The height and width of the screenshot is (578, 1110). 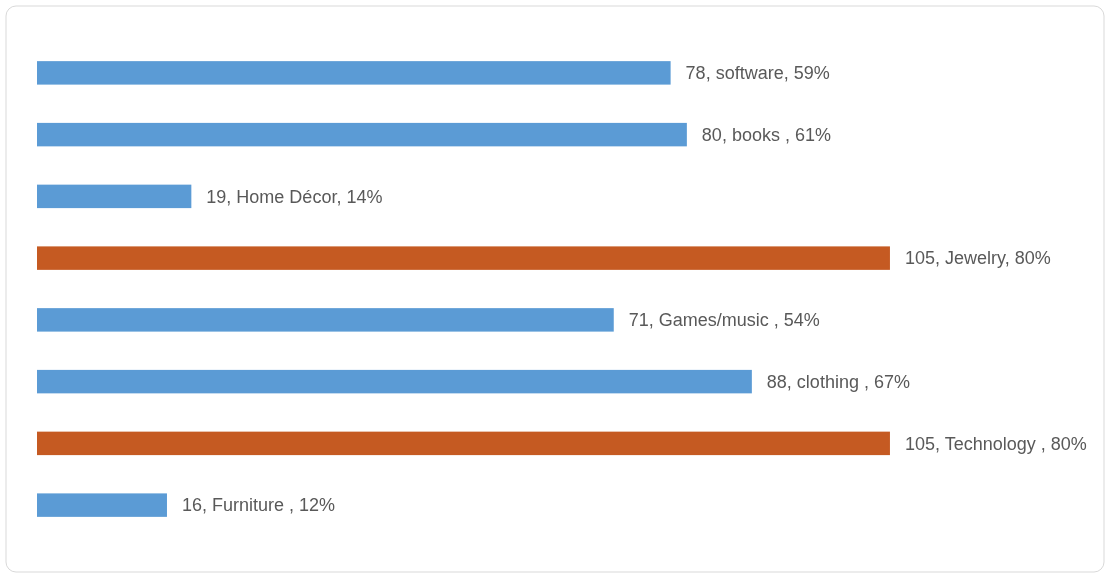 I want to click on data-label: 19, Home Décor, 14%, so click(x=294, y=196).